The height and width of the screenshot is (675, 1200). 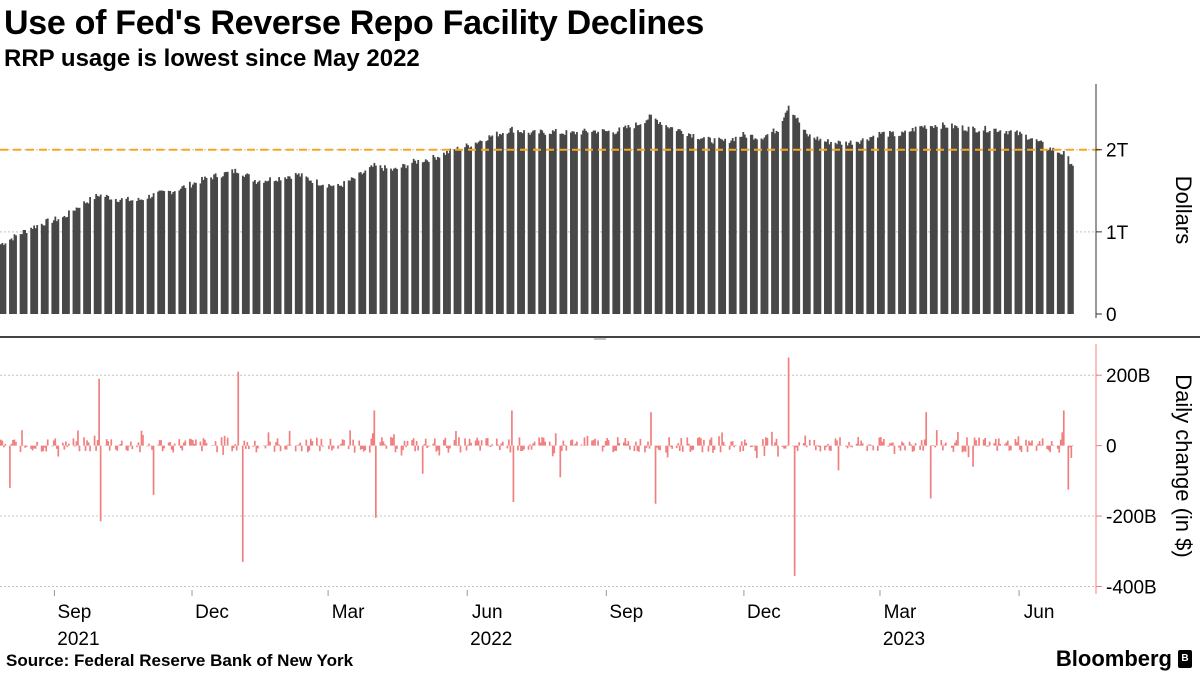 What do you see at coordinates (764, 612) in the screenshot?
I see `x-month-label: Dec` at bounding box center [764, 612].